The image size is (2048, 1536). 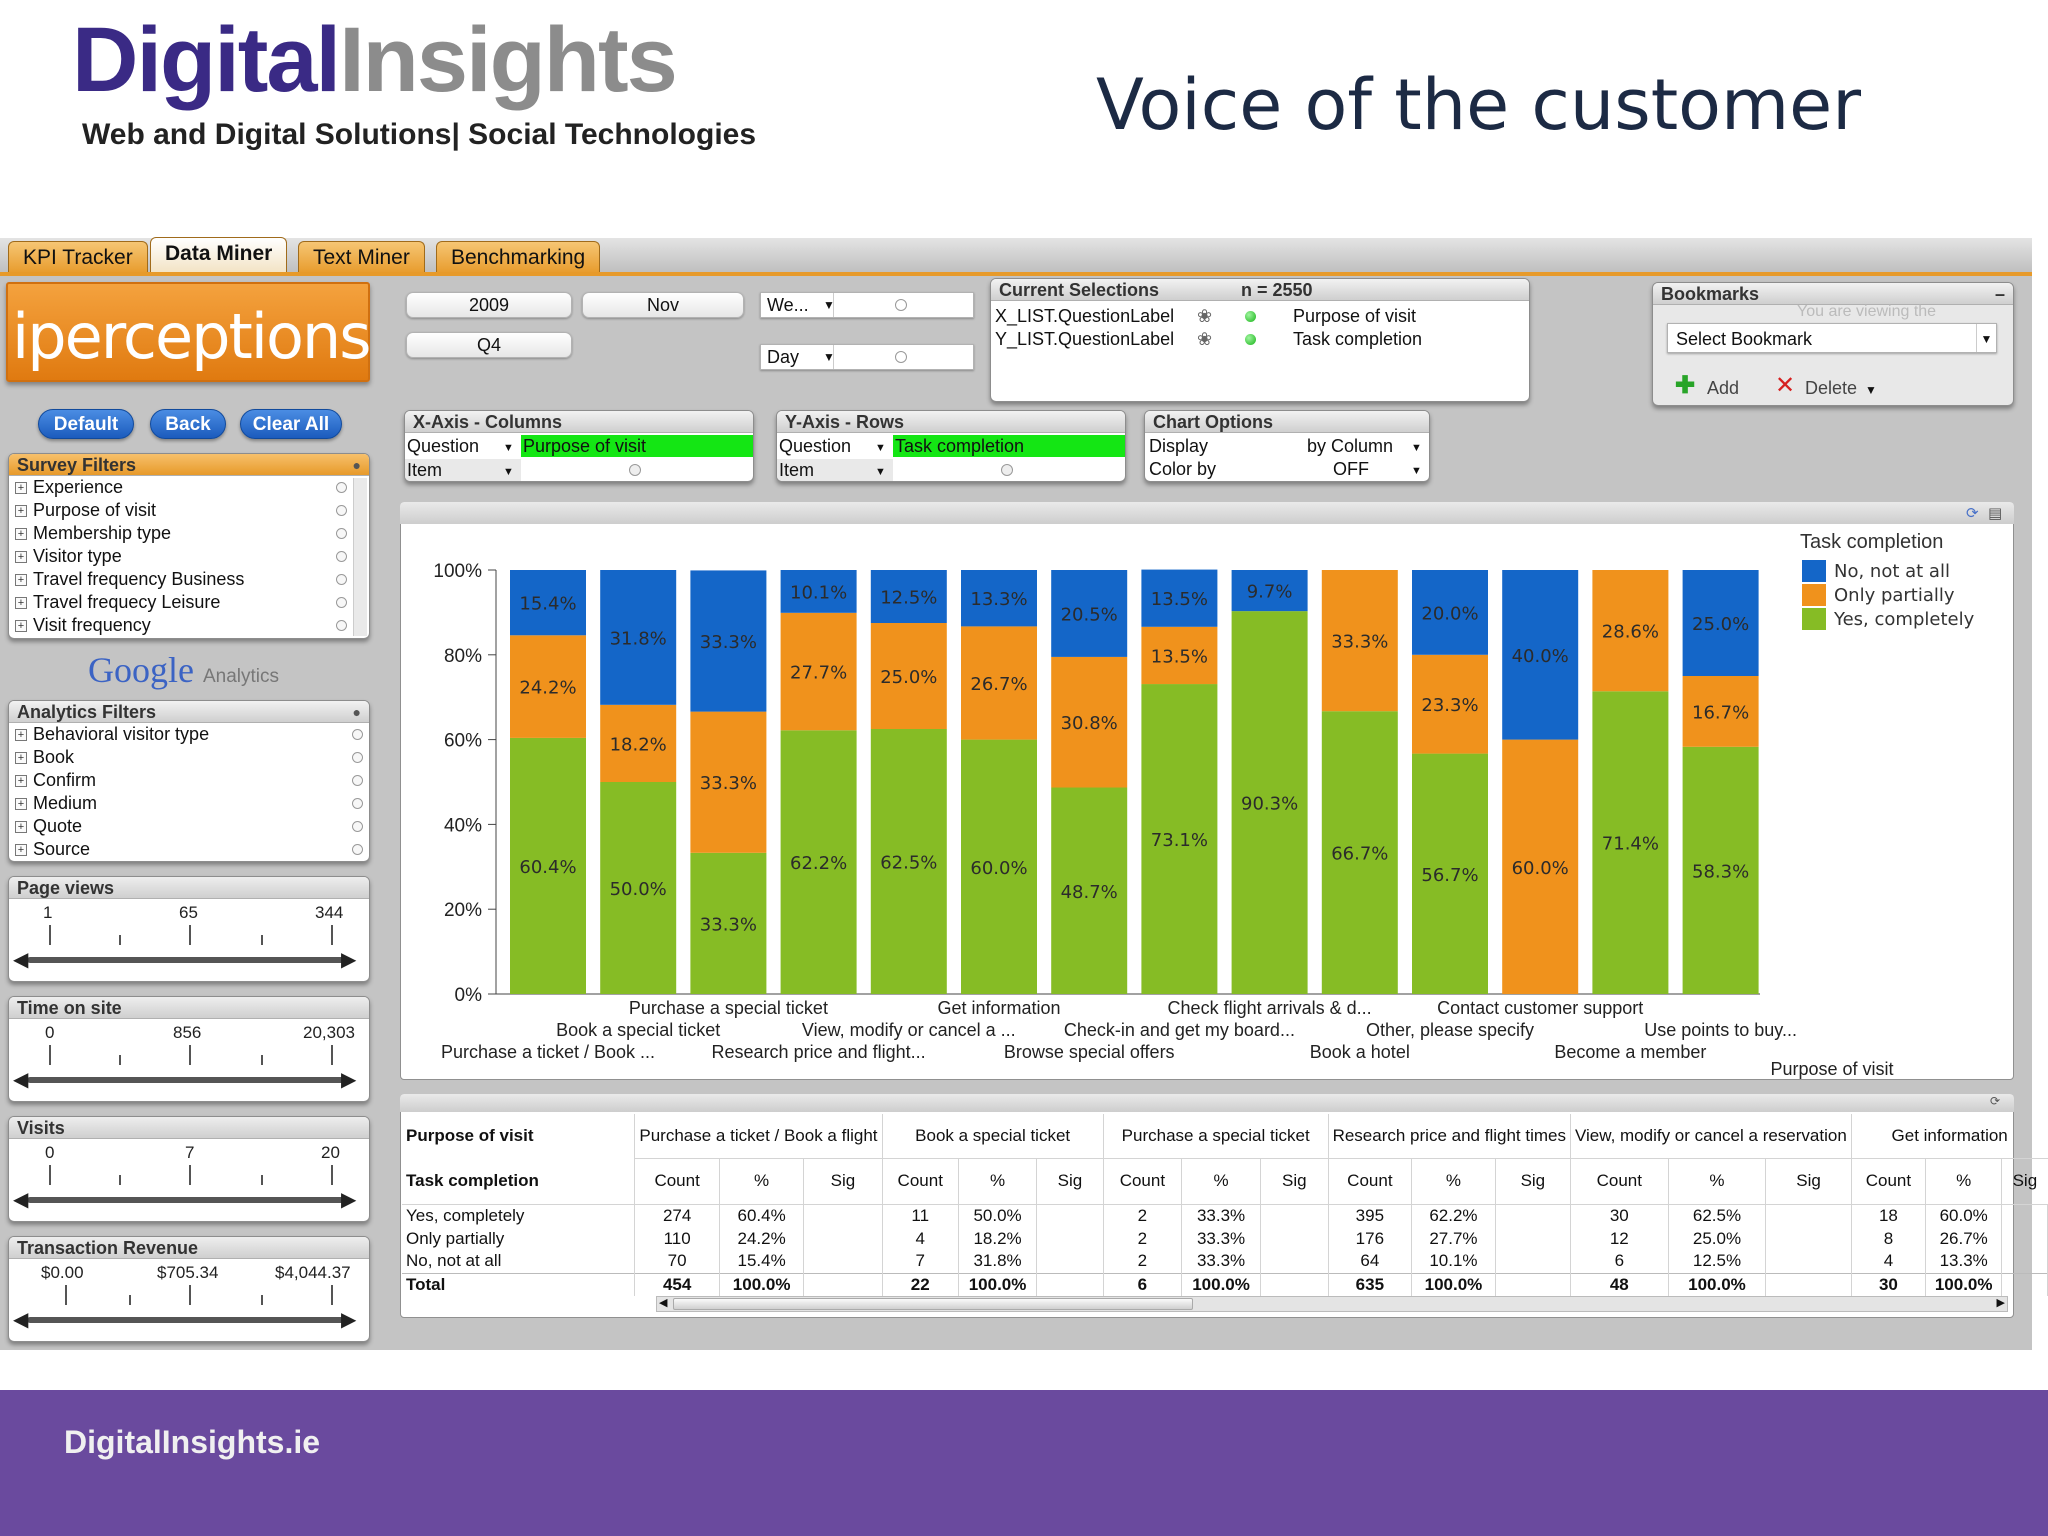 What do you see at coordinates (189, 510) in the screenshot?
I see `filter-purpose-of-visit: + Purpose of visit` at bounding box center [189, 510].